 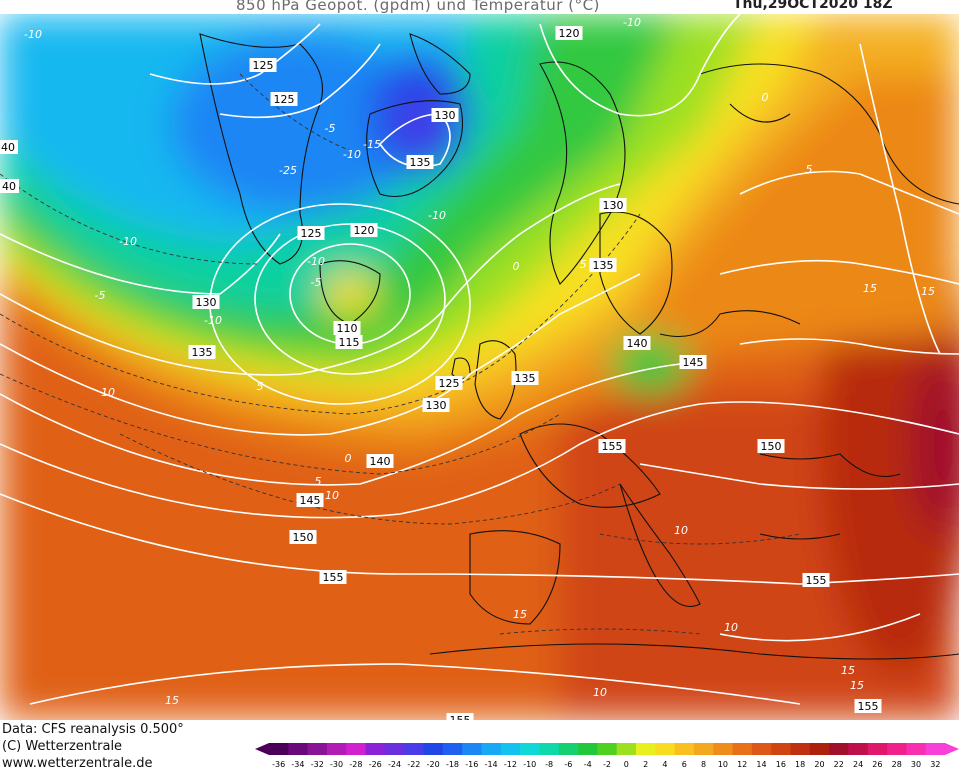 I want to click on geopotential-label: 110, so click(x=347, y=328).